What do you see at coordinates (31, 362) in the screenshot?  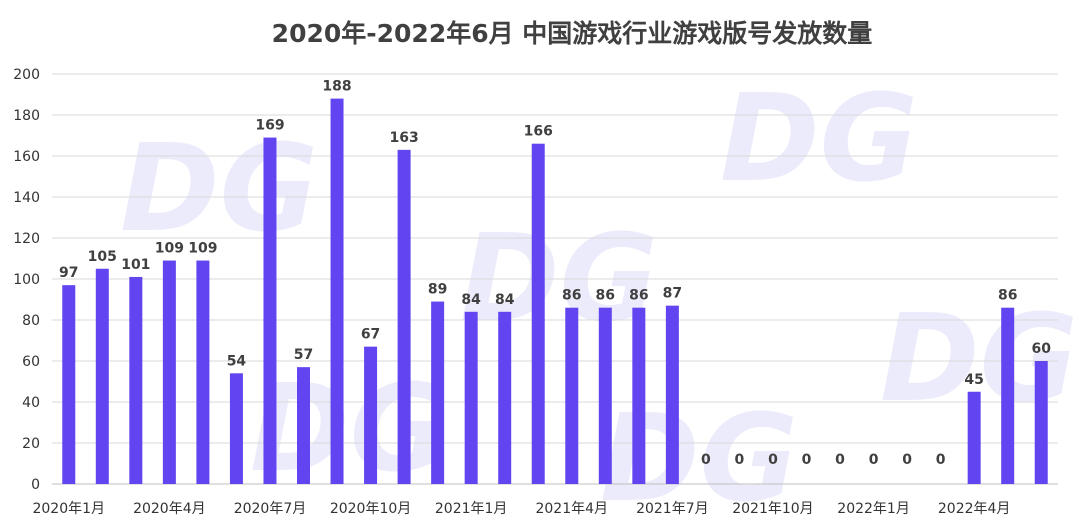 I see `y-tick-label: 60` at bounding box center [31, 362].